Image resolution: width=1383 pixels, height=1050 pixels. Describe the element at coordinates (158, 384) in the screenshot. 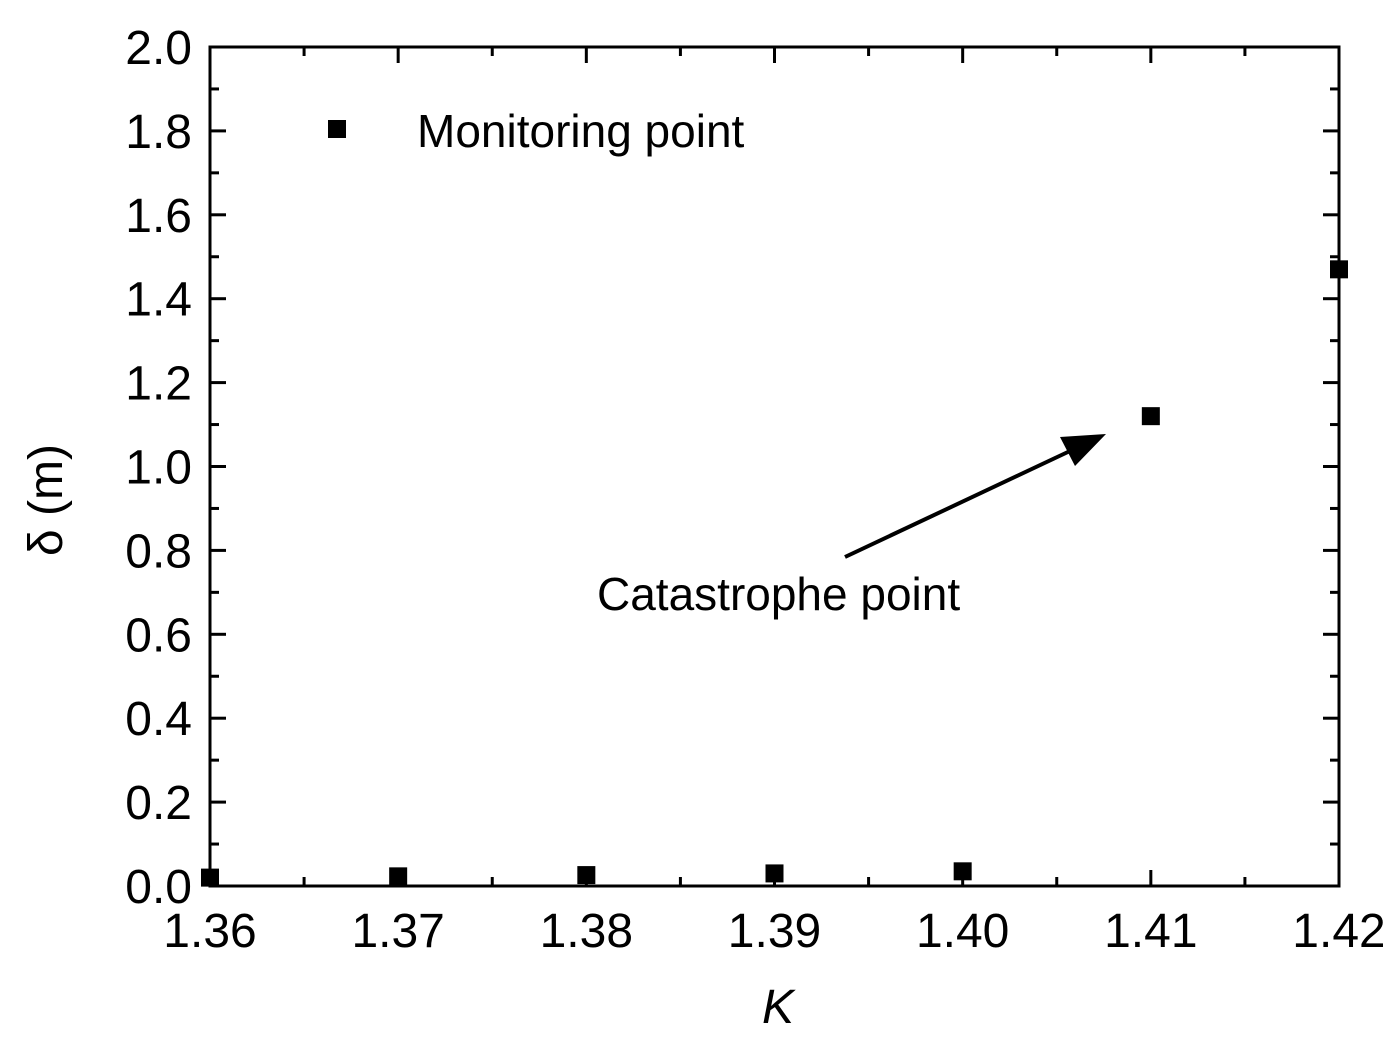

I see `y-tick-label: 1.2` at that location.